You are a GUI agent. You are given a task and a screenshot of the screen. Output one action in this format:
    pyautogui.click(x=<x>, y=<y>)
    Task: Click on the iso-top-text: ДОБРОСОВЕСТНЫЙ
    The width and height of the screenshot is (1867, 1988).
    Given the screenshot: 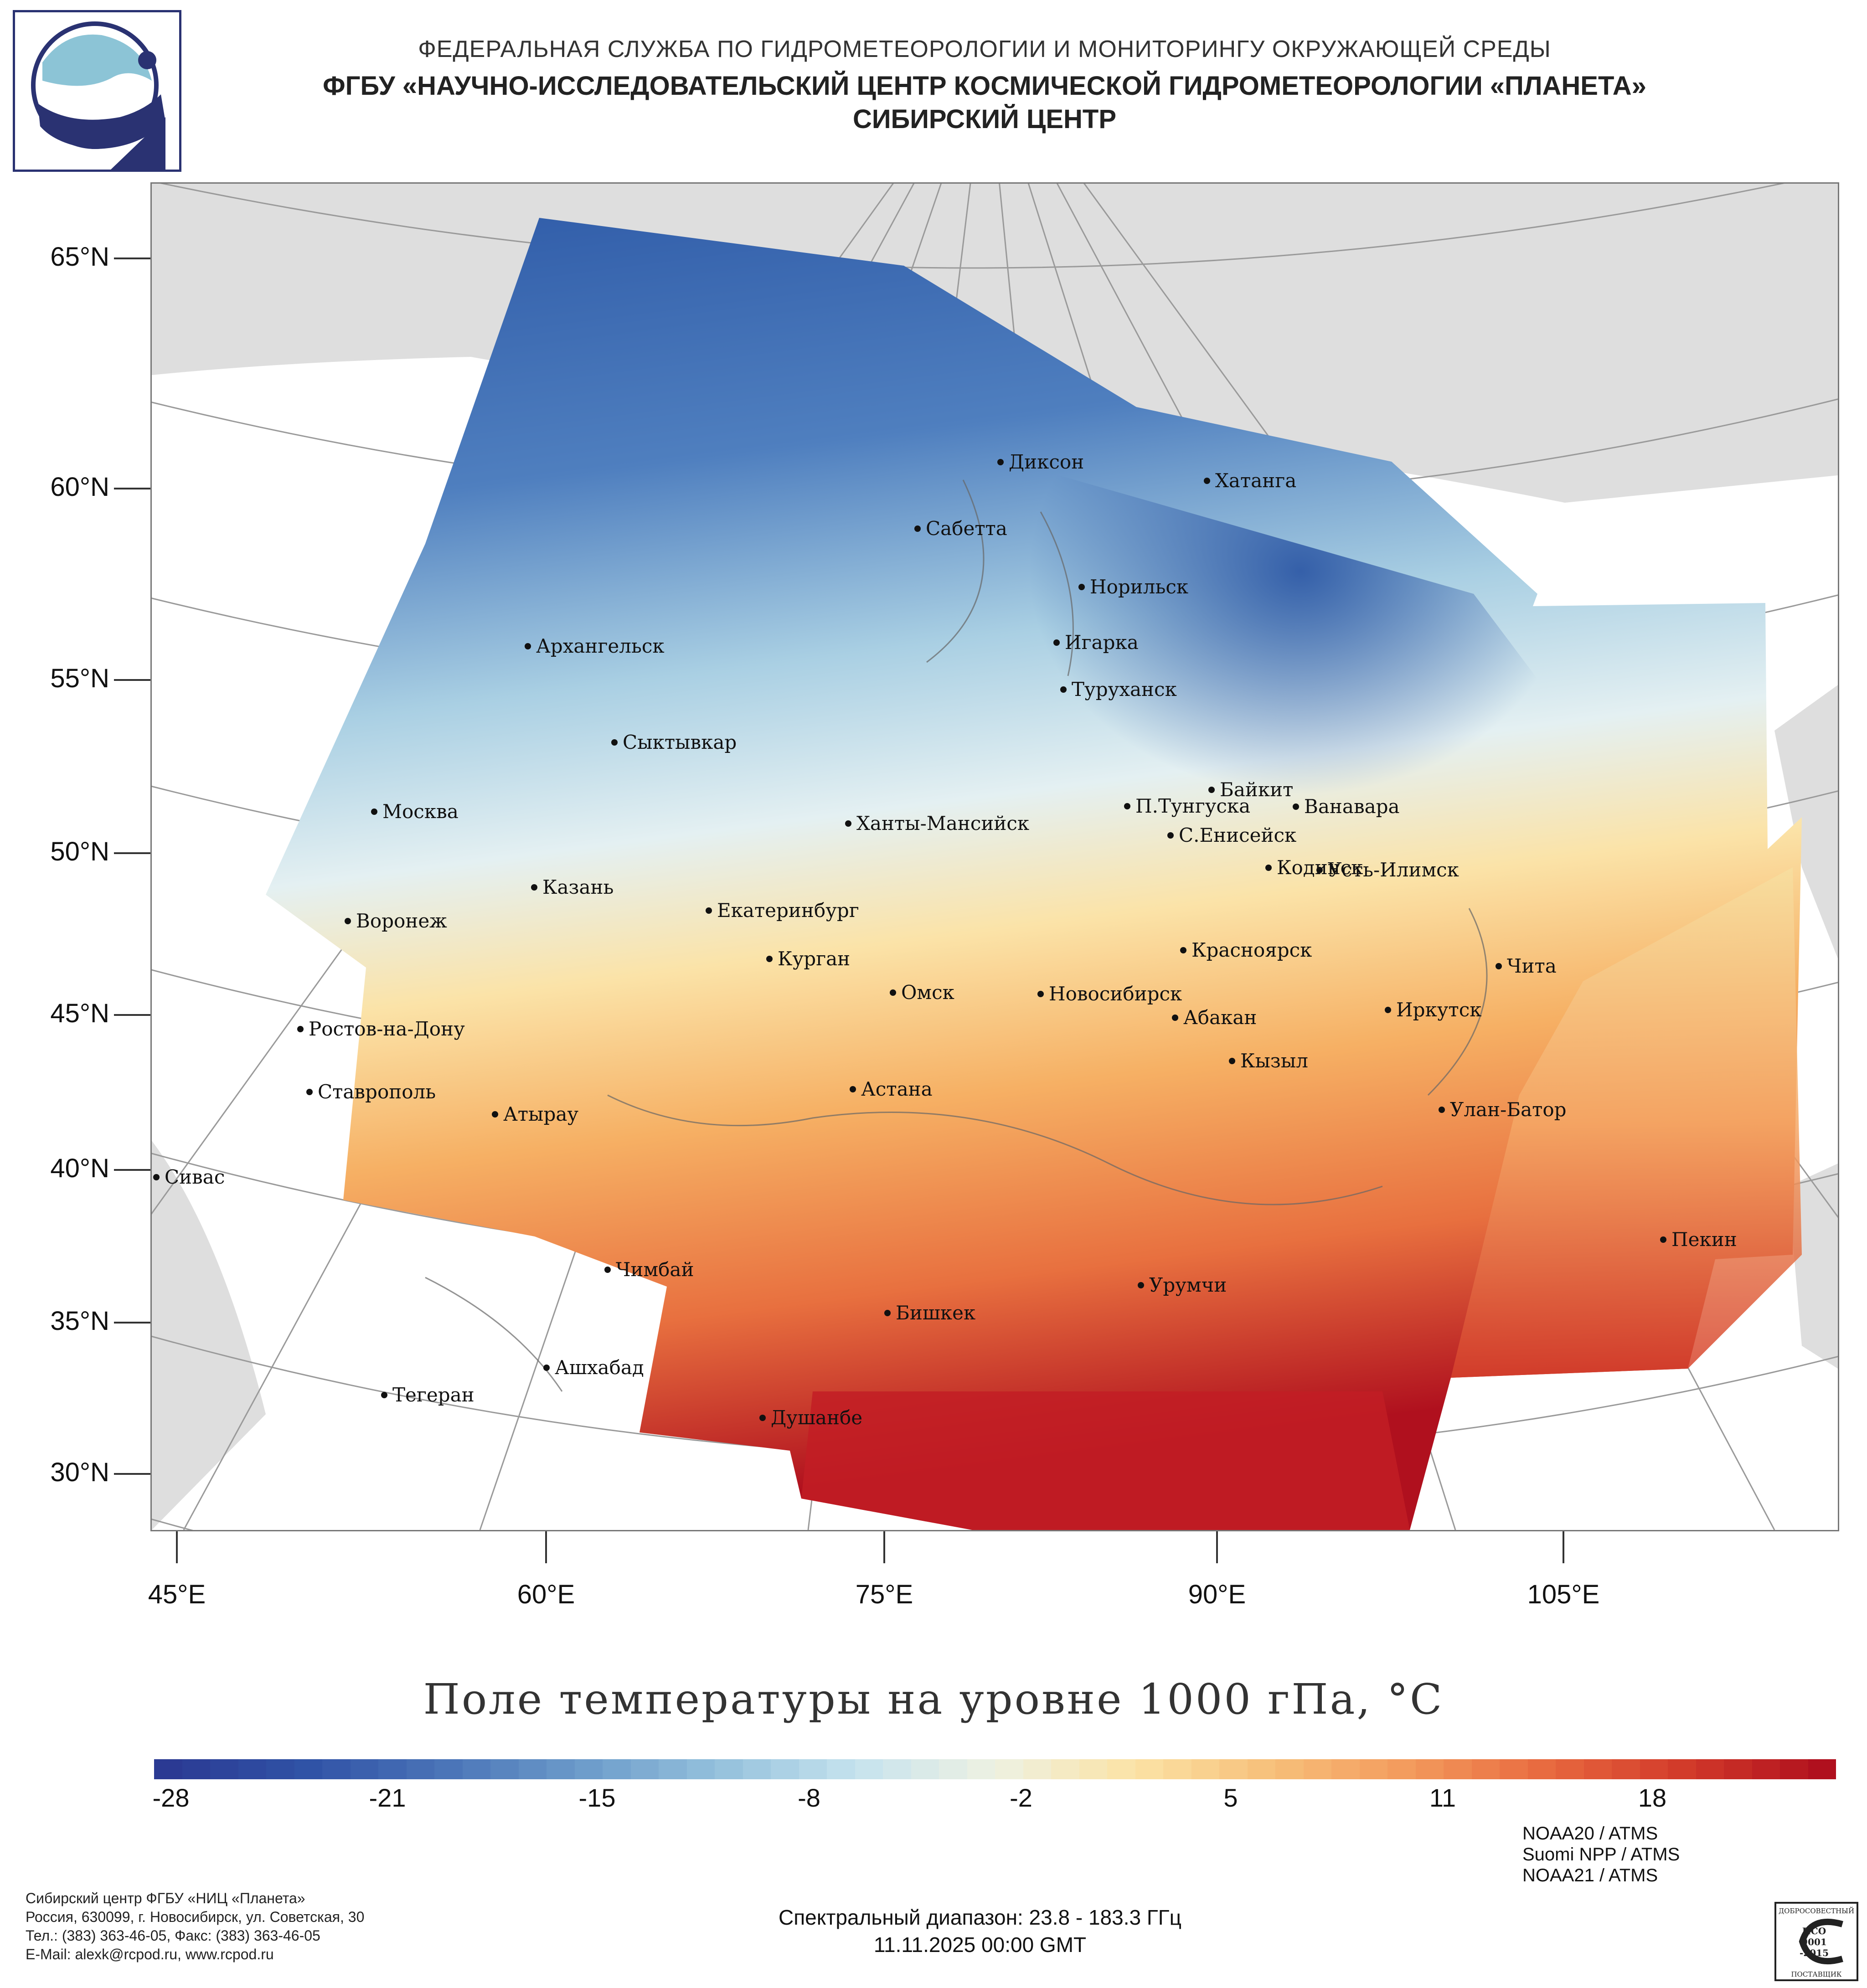 What is the action you would take?
    pyautogui.click(x=1816, y=1910)
    